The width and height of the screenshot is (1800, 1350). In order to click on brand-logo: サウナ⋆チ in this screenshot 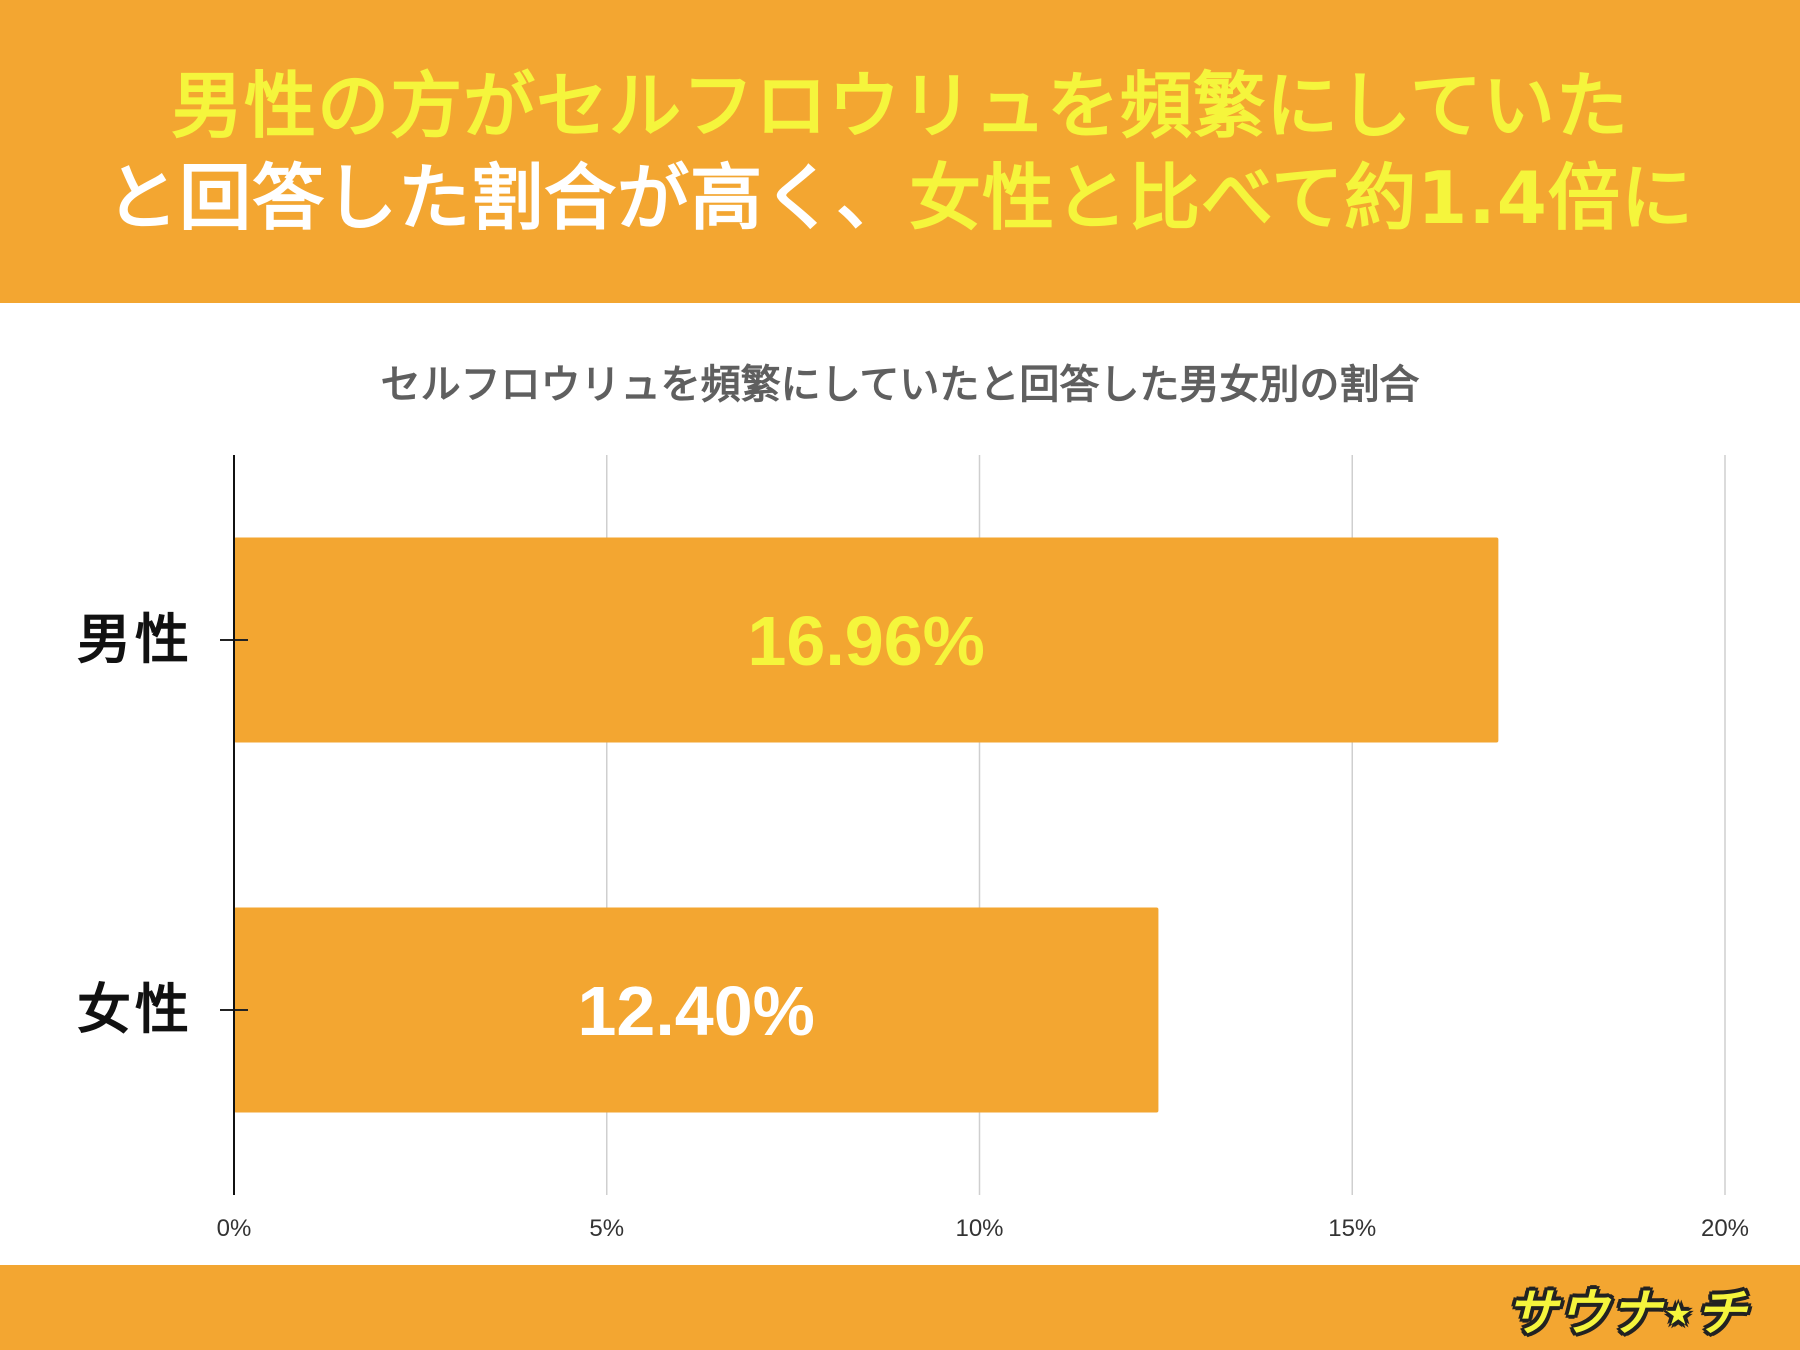, I will do `click(1627, 1313)`.